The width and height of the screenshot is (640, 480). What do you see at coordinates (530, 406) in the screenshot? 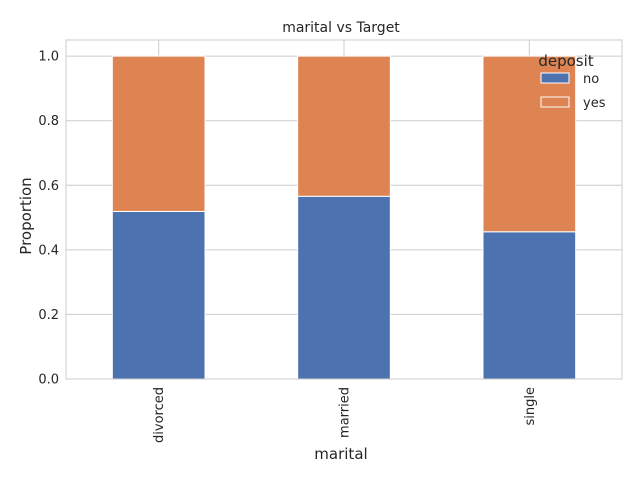
I see `x-tick-label-single: single` at bounding box center [530, 406].